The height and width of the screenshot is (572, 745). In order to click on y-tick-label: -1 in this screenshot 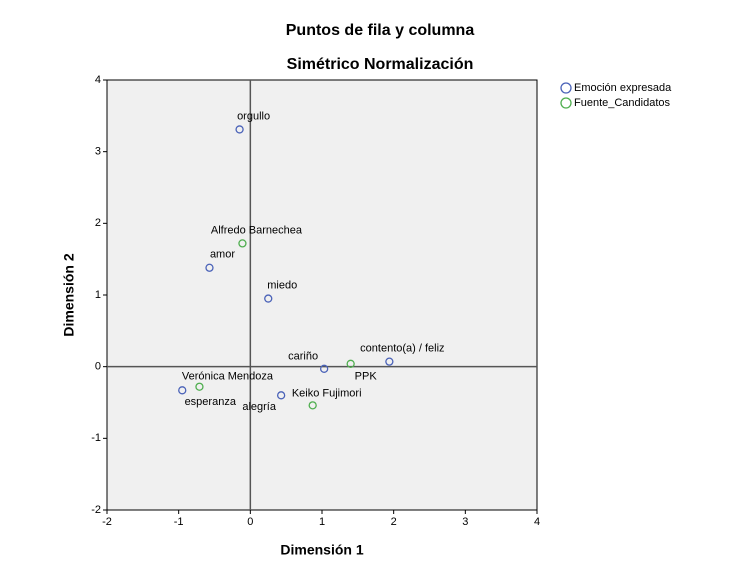, I will do `click(96, 438)`.